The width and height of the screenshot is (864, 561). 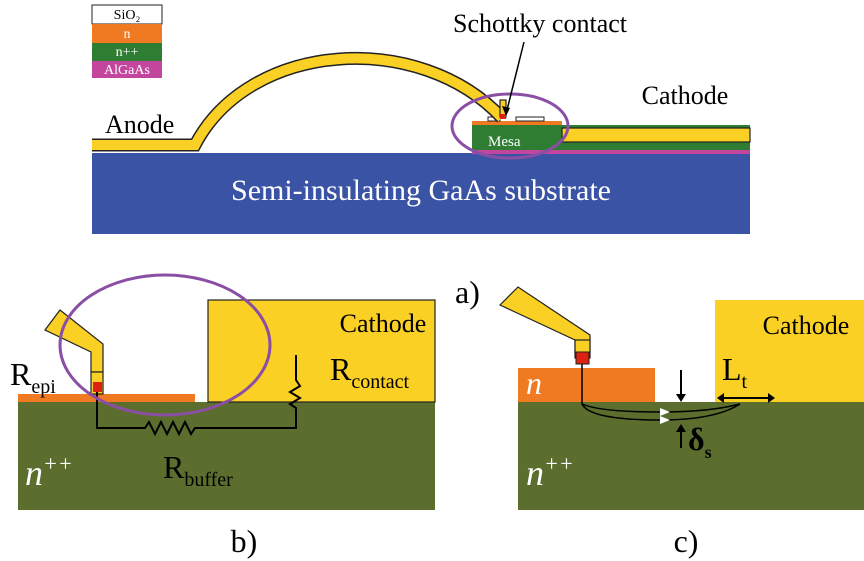 I want to click on legend-n, so click(x=127, y=33).